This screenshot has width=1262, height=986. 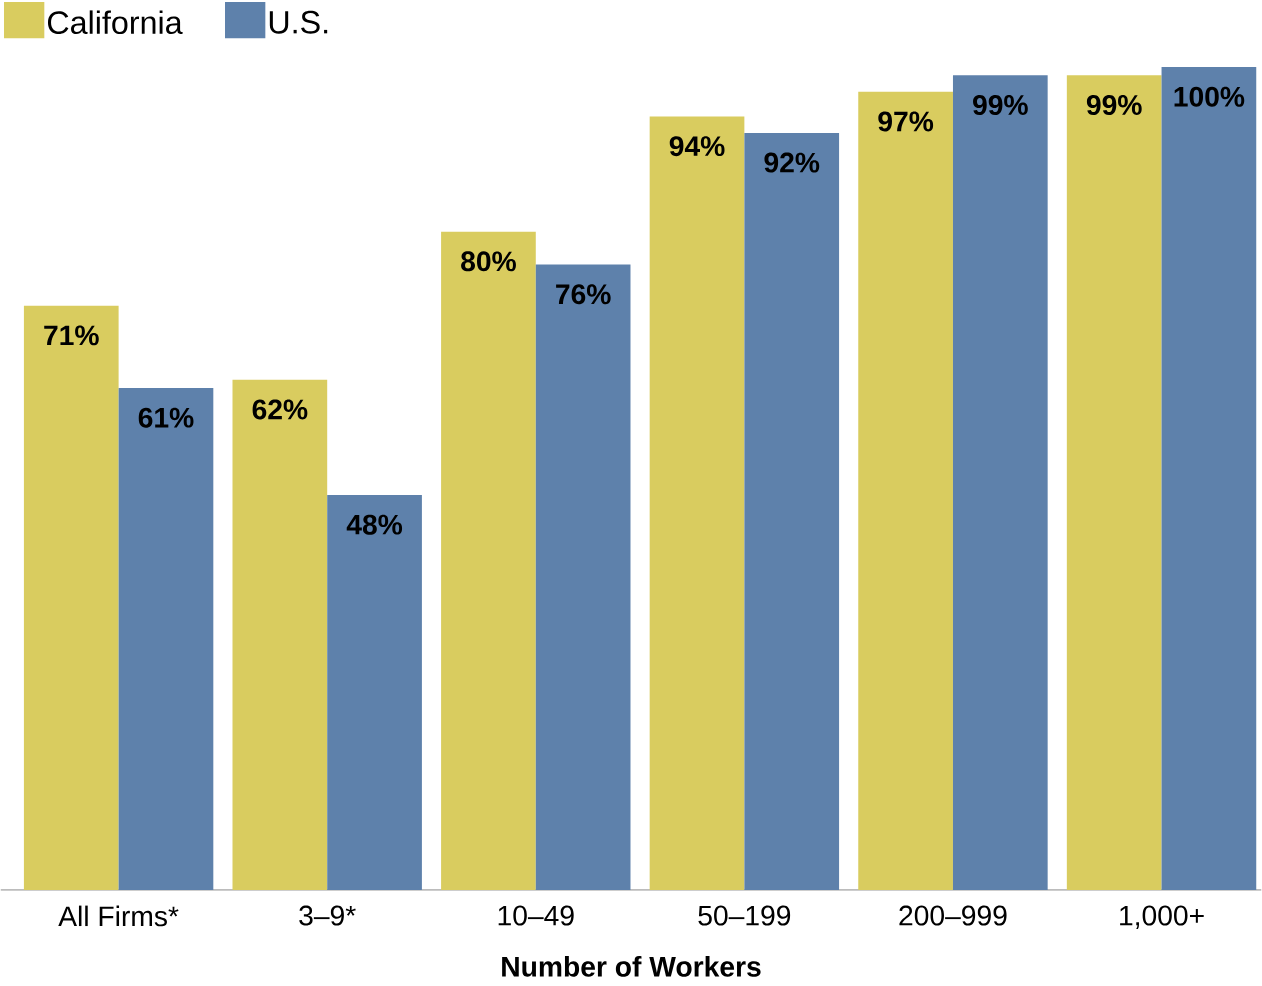 I want to click on data-label: 71%, so click(x=71, y=335).